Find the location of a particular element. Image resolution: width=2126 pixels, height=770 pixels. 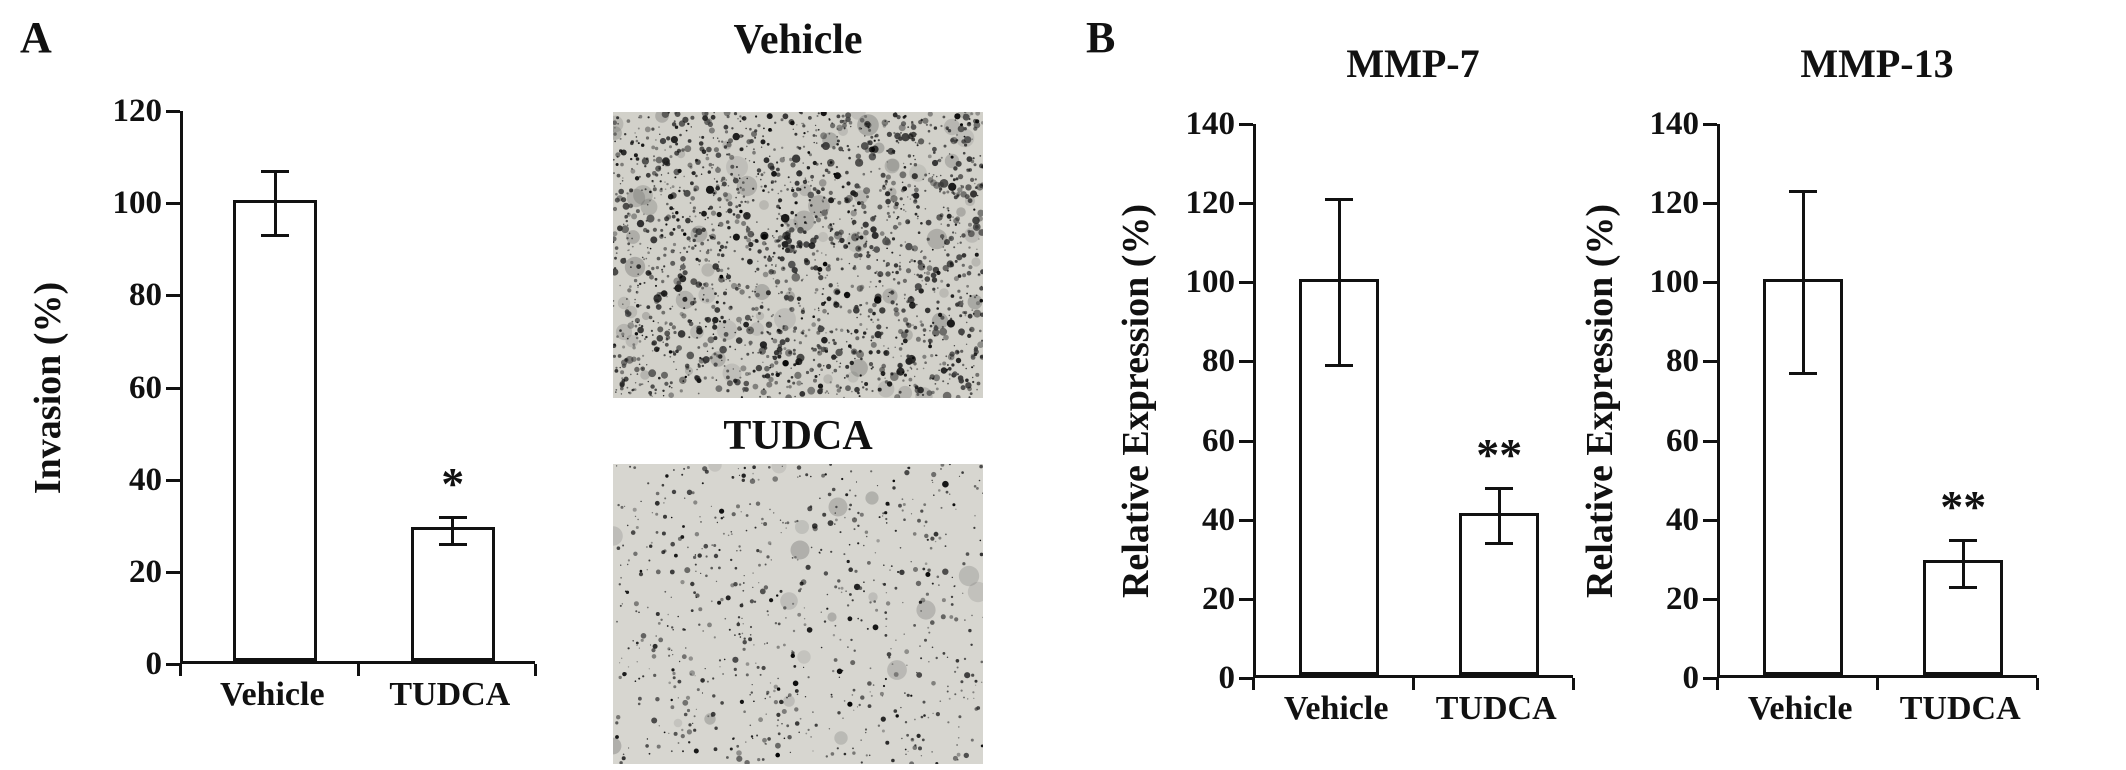

invasion-y-tick-label-60: 60 is located at coordinates (145, 387).